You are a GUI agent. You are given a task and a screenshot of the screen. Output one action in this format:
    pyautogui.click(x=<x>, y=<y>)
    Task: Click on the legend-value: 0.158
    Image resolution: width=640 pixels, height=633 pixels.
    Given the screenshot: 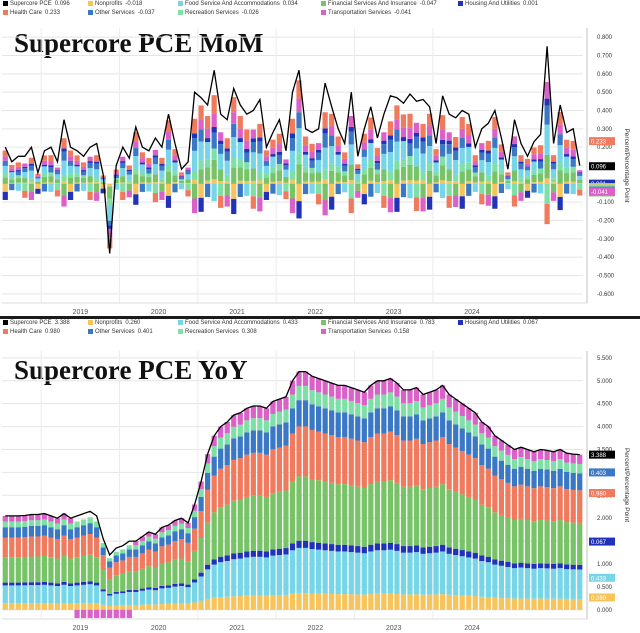 What is the action you would take?
    pyautogui.click(x=402, y=332)
    